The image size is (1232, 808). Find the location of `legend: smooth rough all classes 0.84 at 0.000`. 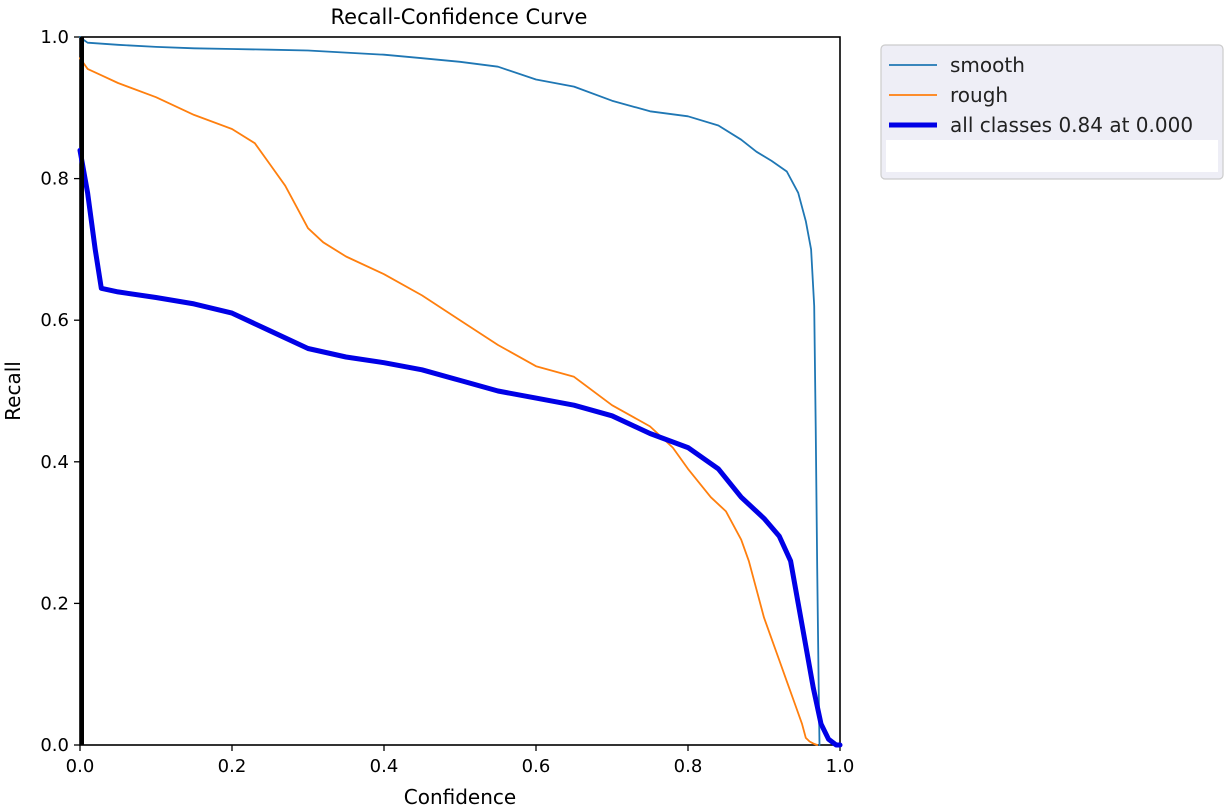

legend: smooth rough all classes 0.84 at 0.000 is located at coordinates (1052, 112).